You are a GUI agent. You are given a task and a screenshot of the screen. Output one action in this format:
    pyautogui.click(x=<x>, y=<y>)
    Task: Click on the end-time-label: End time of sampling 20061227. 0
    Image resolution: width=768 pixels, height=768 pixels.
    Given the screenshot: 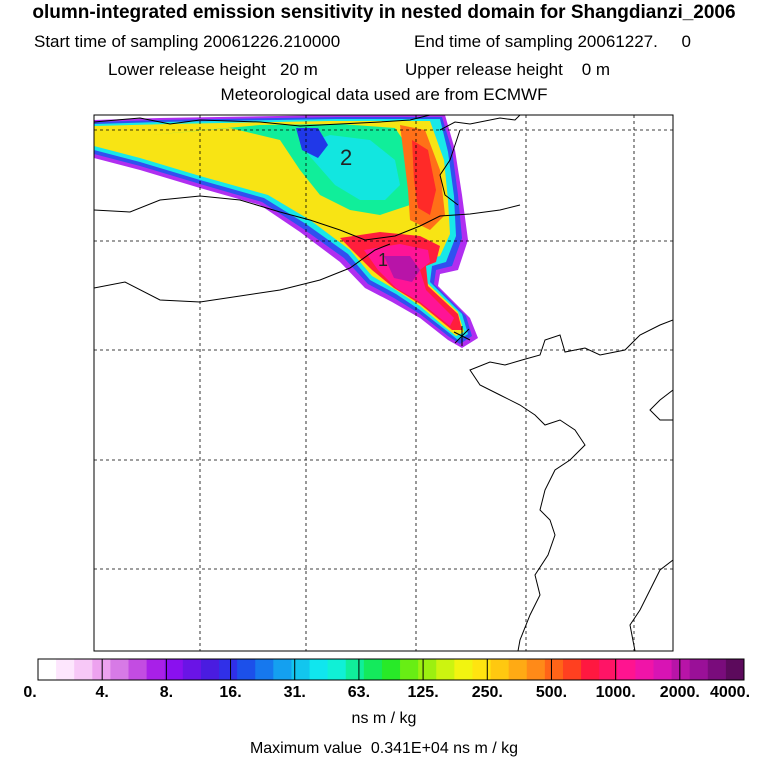 What is the action you would take?
    pyautogui.click(x=552, y=41)
    